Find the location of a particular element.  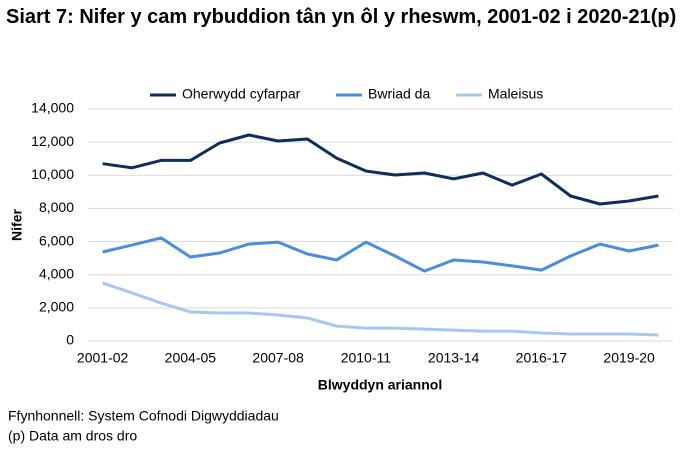

x-tick-label: 2016-17 is located at coordinates (542, 358).